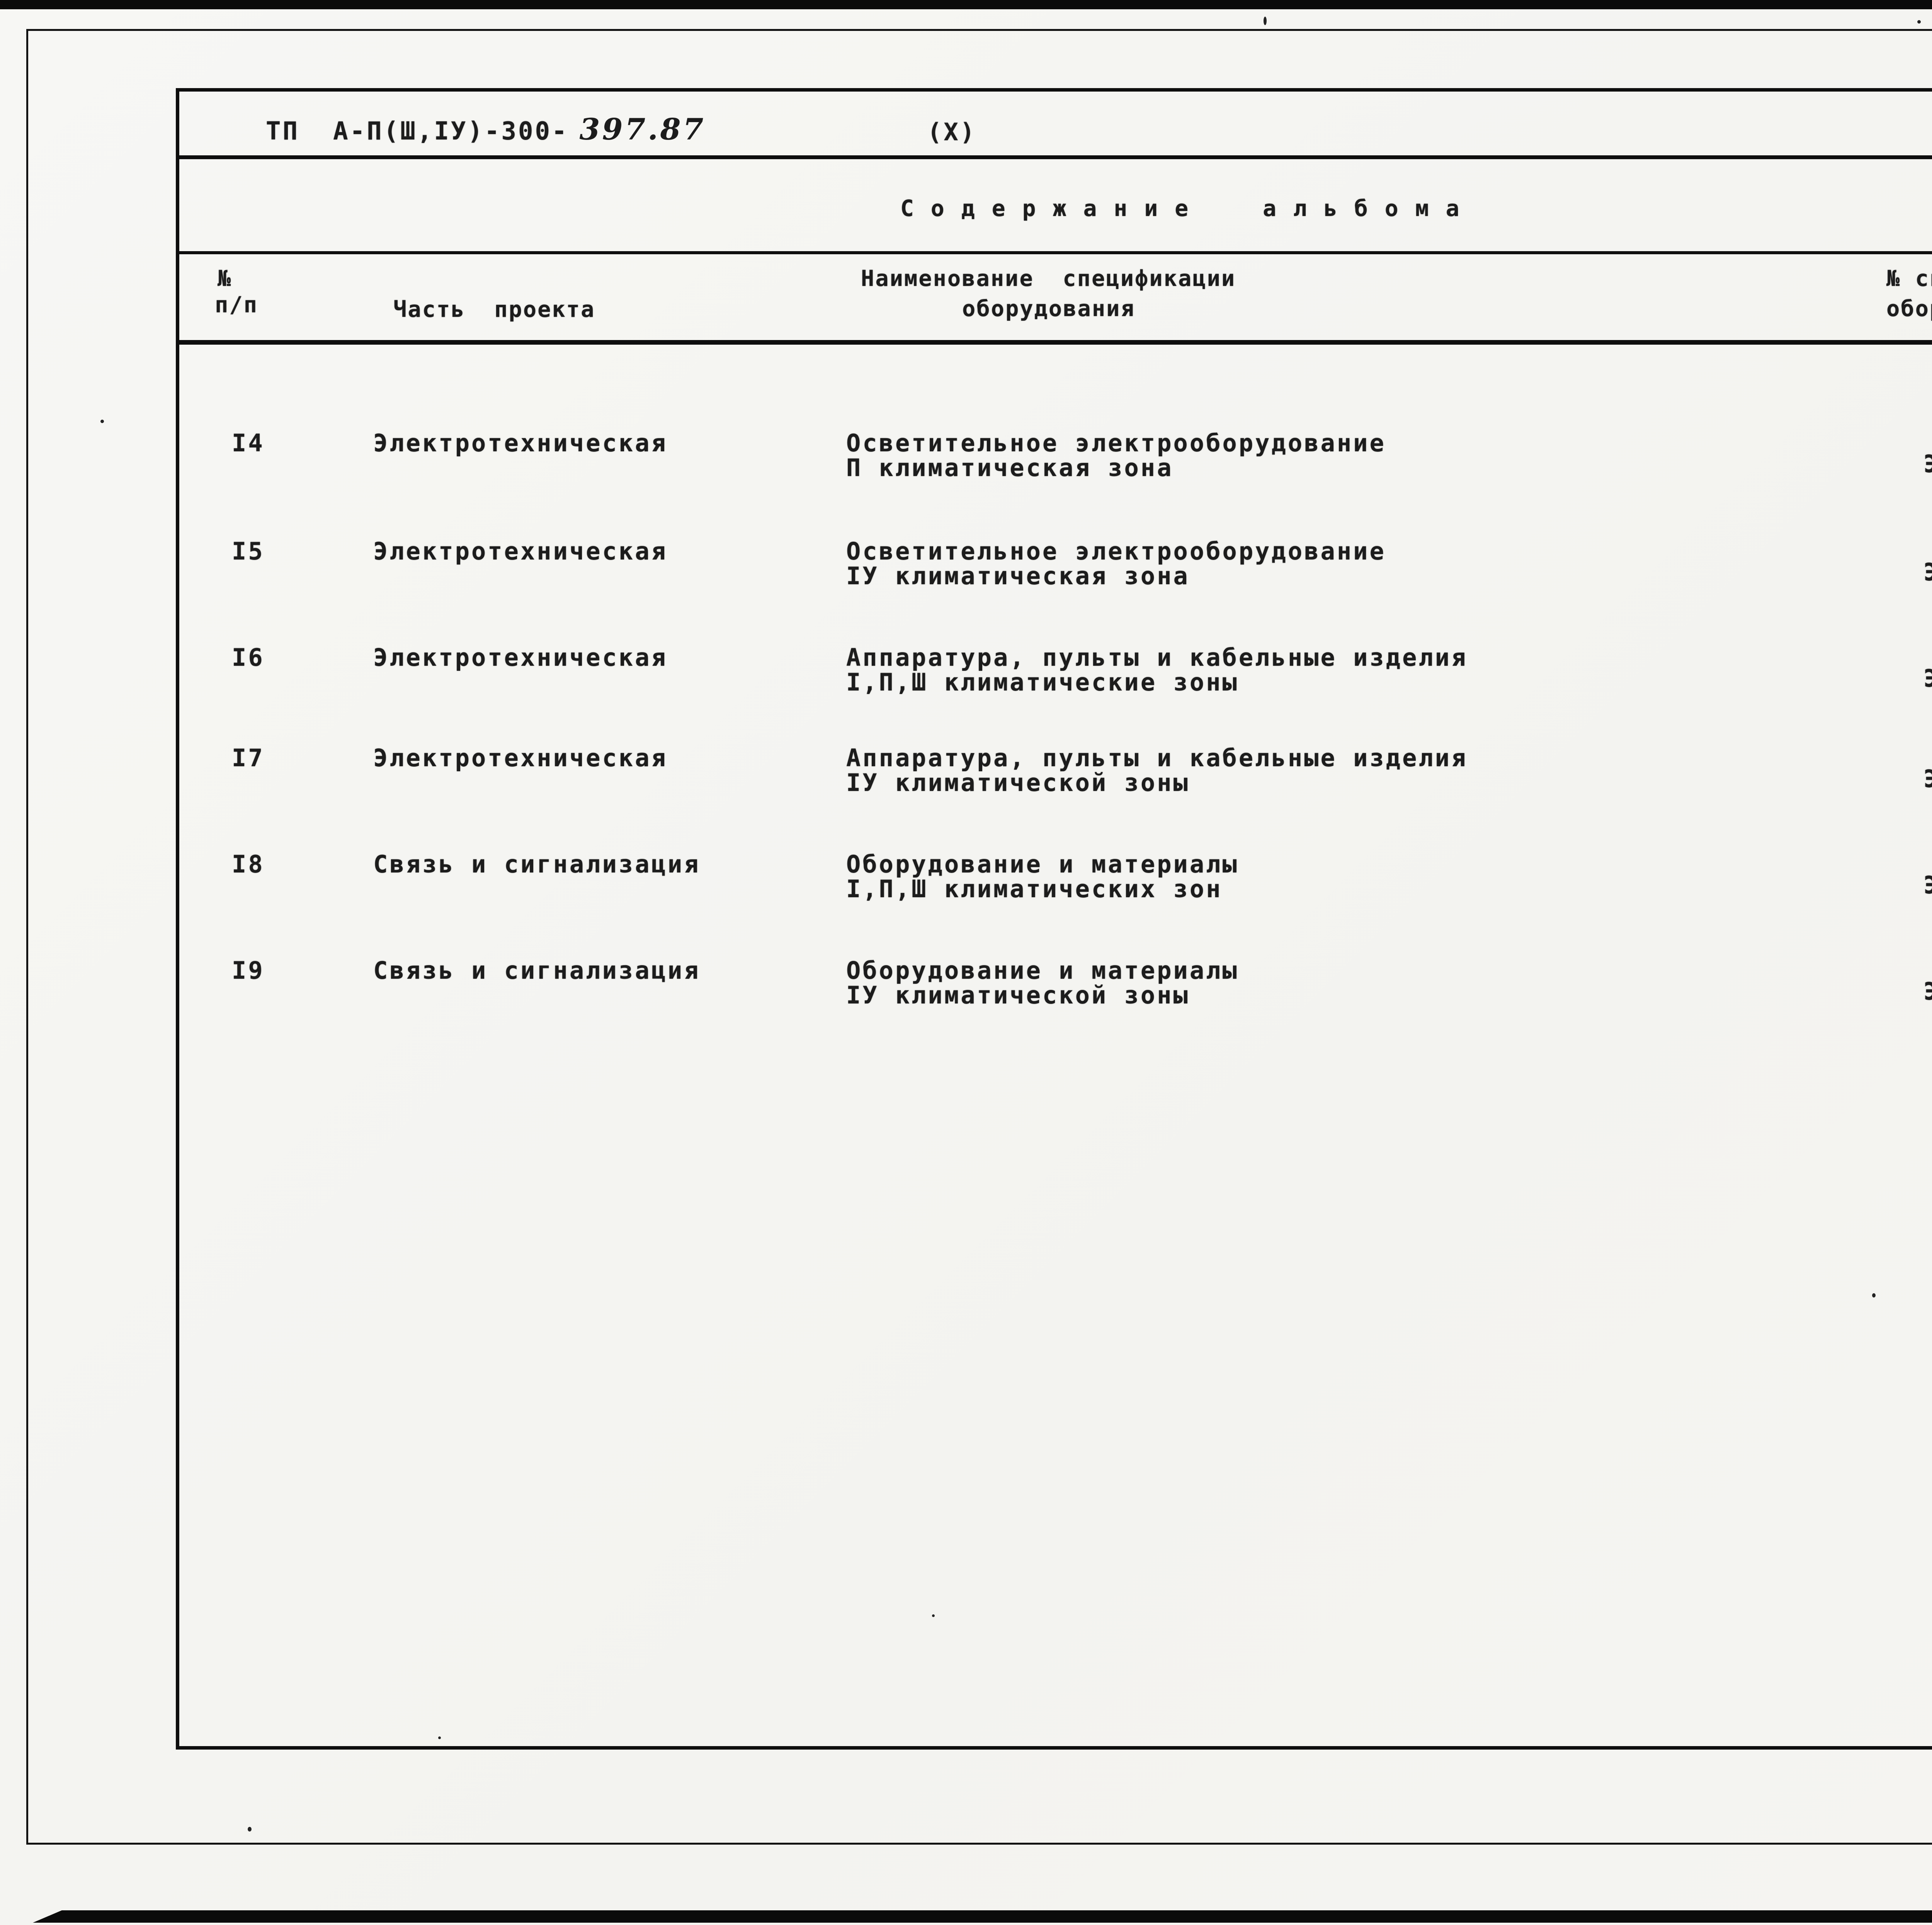 The width and height of the screenshot is (1932, 1925). I want to click on col-header-num-line1: №, so click(225, 278).